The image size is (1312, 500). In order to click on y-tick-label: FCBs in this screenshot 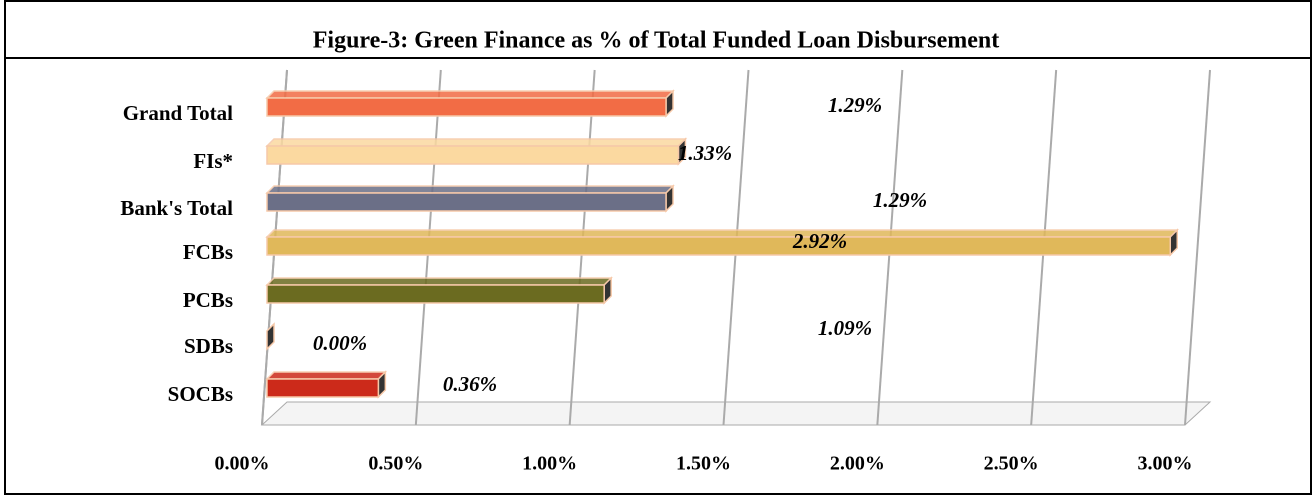, I will do `click(208, 252)`.